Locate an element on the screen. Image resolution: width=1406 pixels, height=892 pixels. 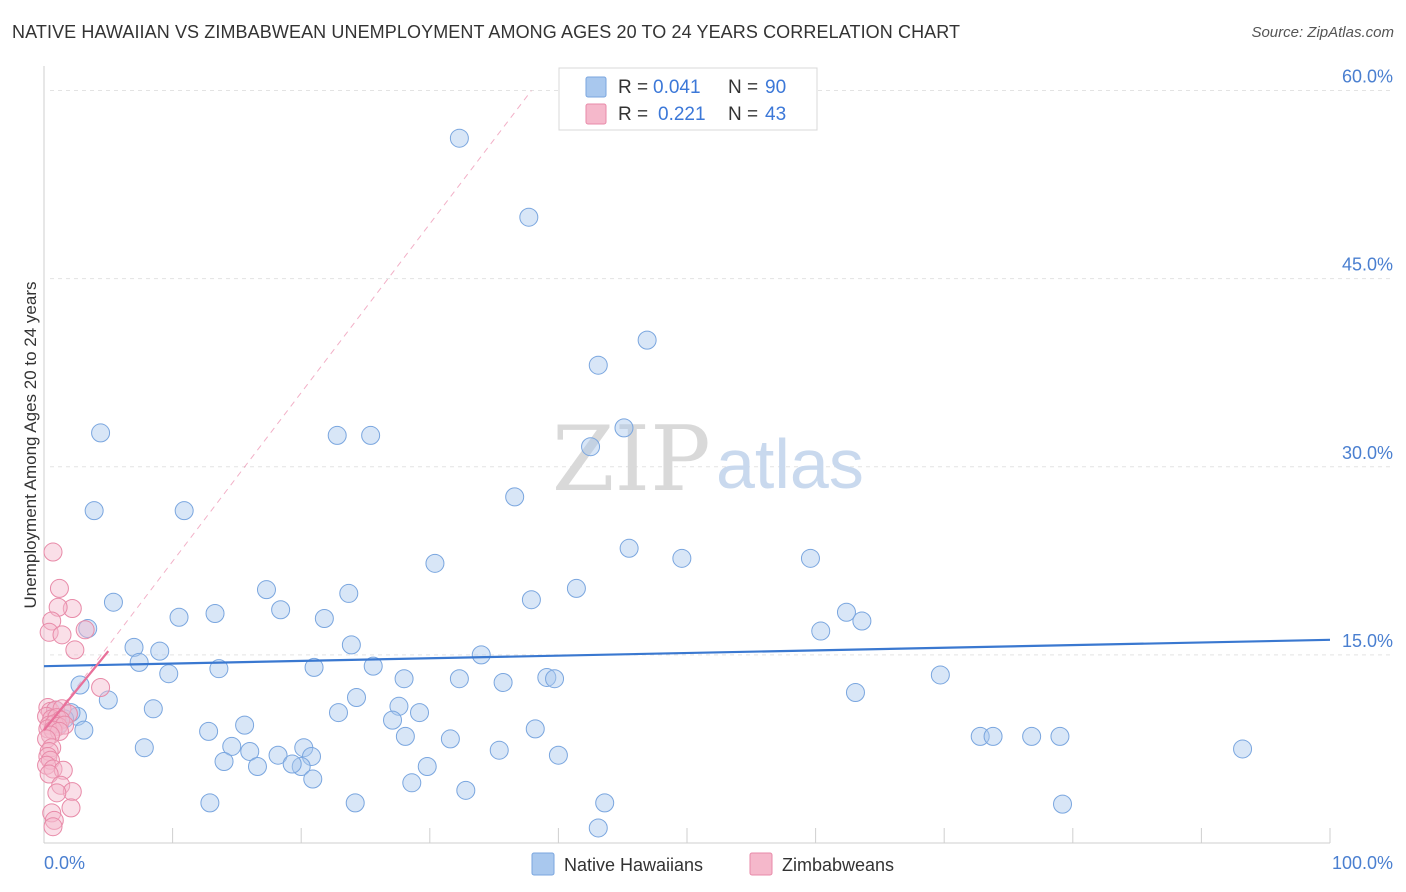
chart-source: Source: ZipAtlas.com is located at coordinates (1322, 32).